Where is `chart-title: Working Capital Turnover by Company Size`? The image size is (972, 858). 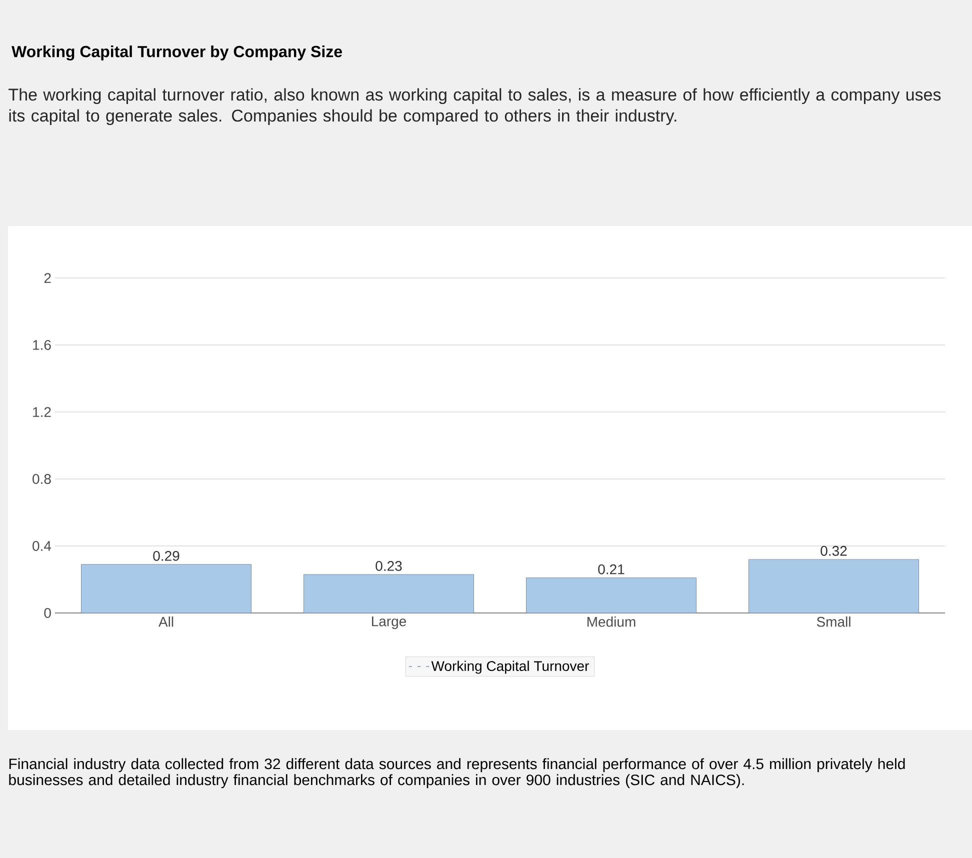
chart-title: Working Capital Turnover by Company Size is located at coordinates (177, 52).